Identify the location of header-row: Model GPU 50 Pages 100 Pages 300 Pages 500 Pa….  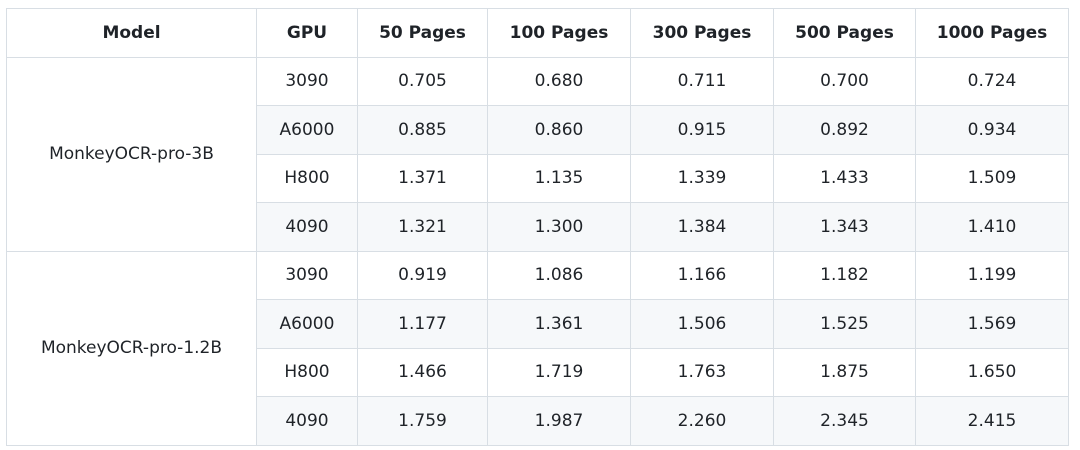
(537, 33).